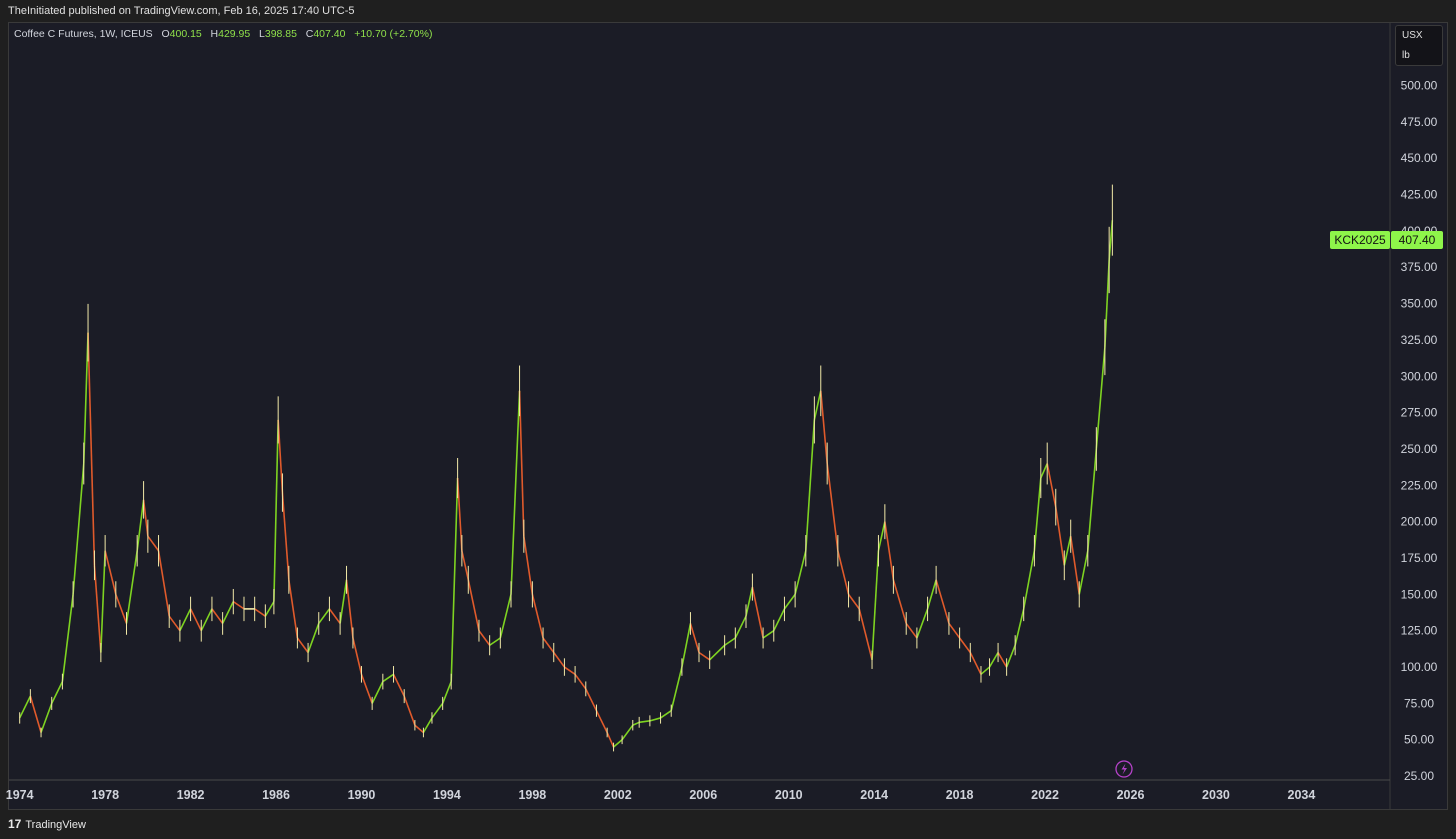 The height and width of the screenshot is (839, 1456). Describe the element at coordinates (1419, 45) in the screenshot. I see `currency-unit-selector: USX lb` at that location.